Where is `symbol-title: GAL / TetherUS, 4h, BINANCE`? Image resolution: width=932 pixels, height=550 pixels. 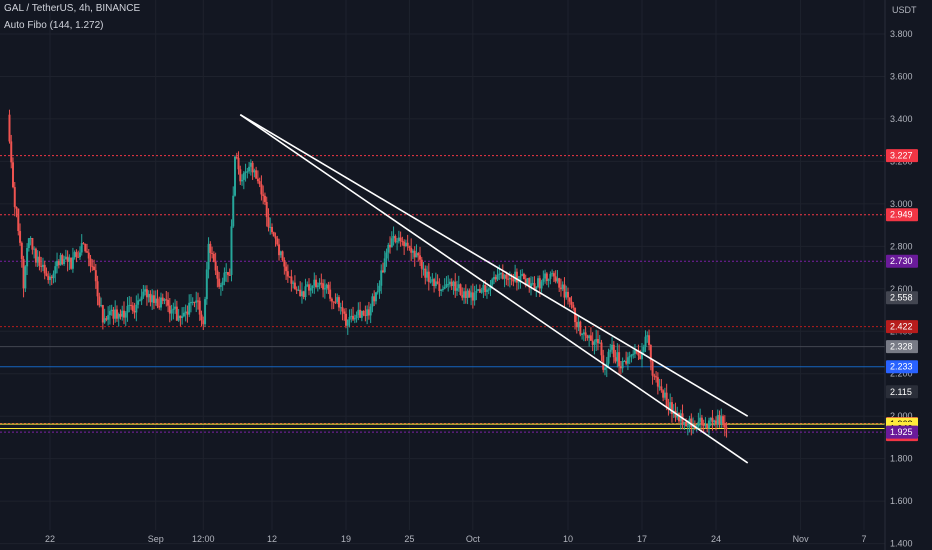
symbol-title: GAL / TetherUS, 4h, BINANCE is located at coordinates (72, 8).